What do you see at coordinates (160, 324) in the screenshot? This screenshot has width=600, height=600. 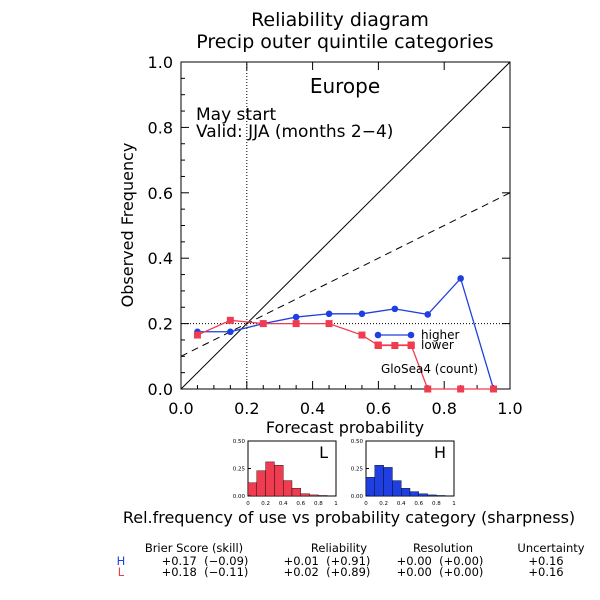 I see `y-tick-label: 0.2` at bounding box center [160, 324].